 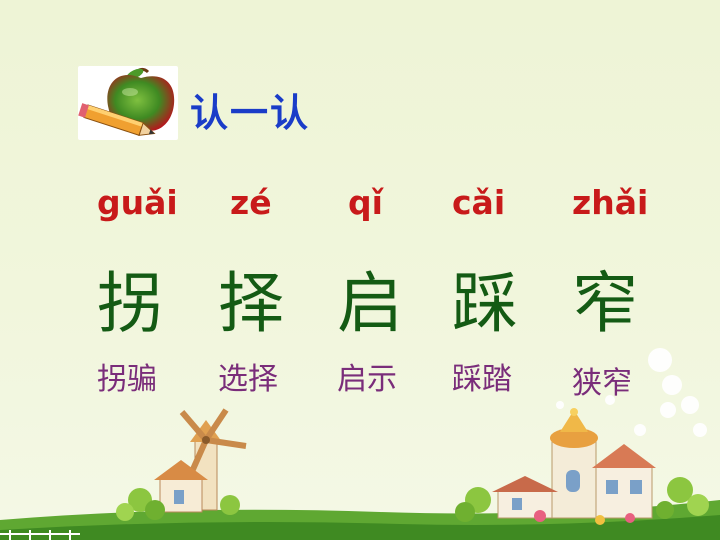 I want to click on character-5: 窄, so click(x=605, y=303).